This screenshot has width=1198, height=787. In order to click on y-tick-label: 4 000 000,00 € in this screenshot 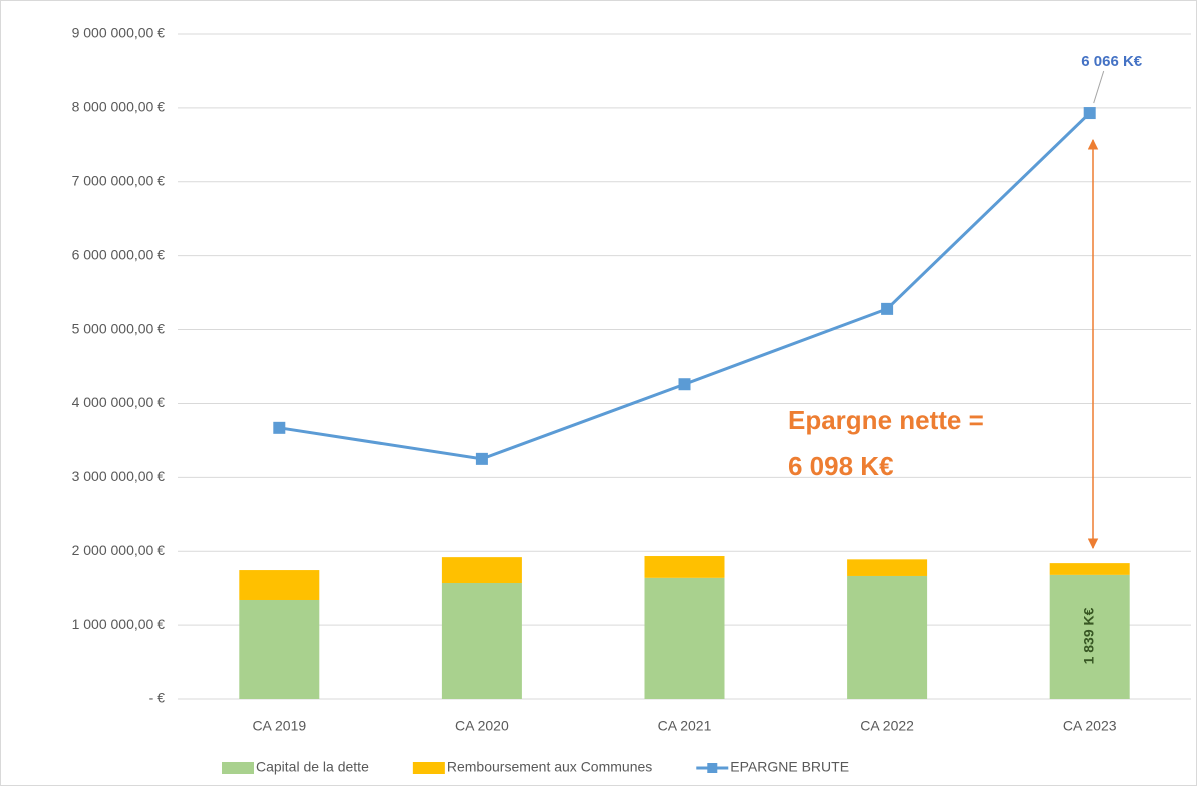, I will do `click(119, 402)`.